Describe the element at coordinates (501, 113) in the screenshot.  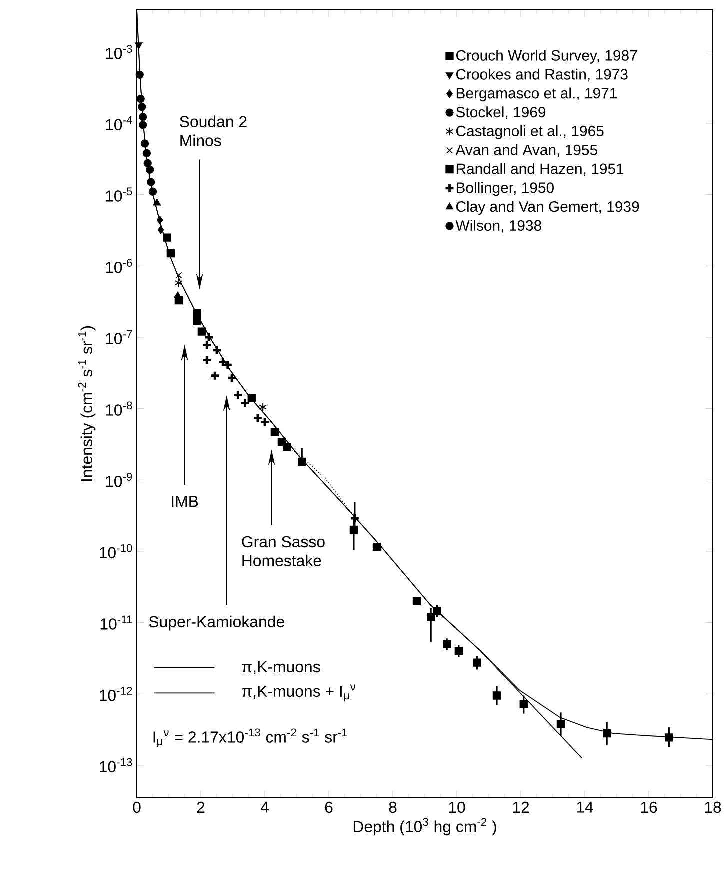
I see `legend-label: Stockel, 1969` at that location.